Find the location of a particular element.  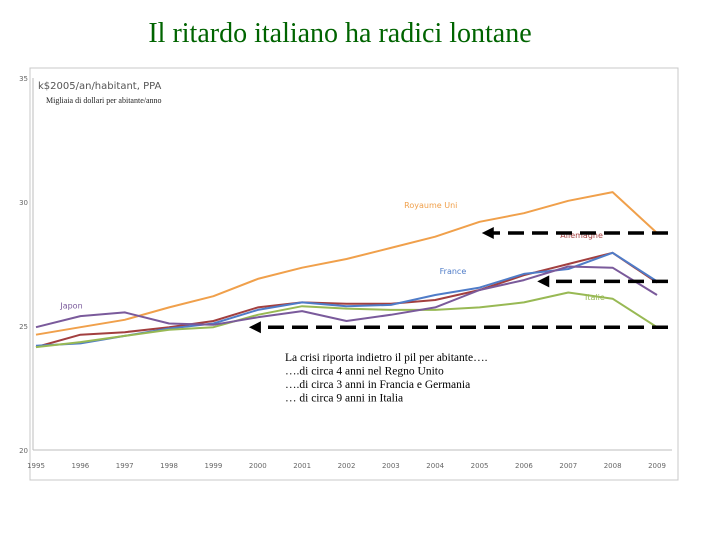

x-tick-label: 1997 is located at coordinates (125, 466).